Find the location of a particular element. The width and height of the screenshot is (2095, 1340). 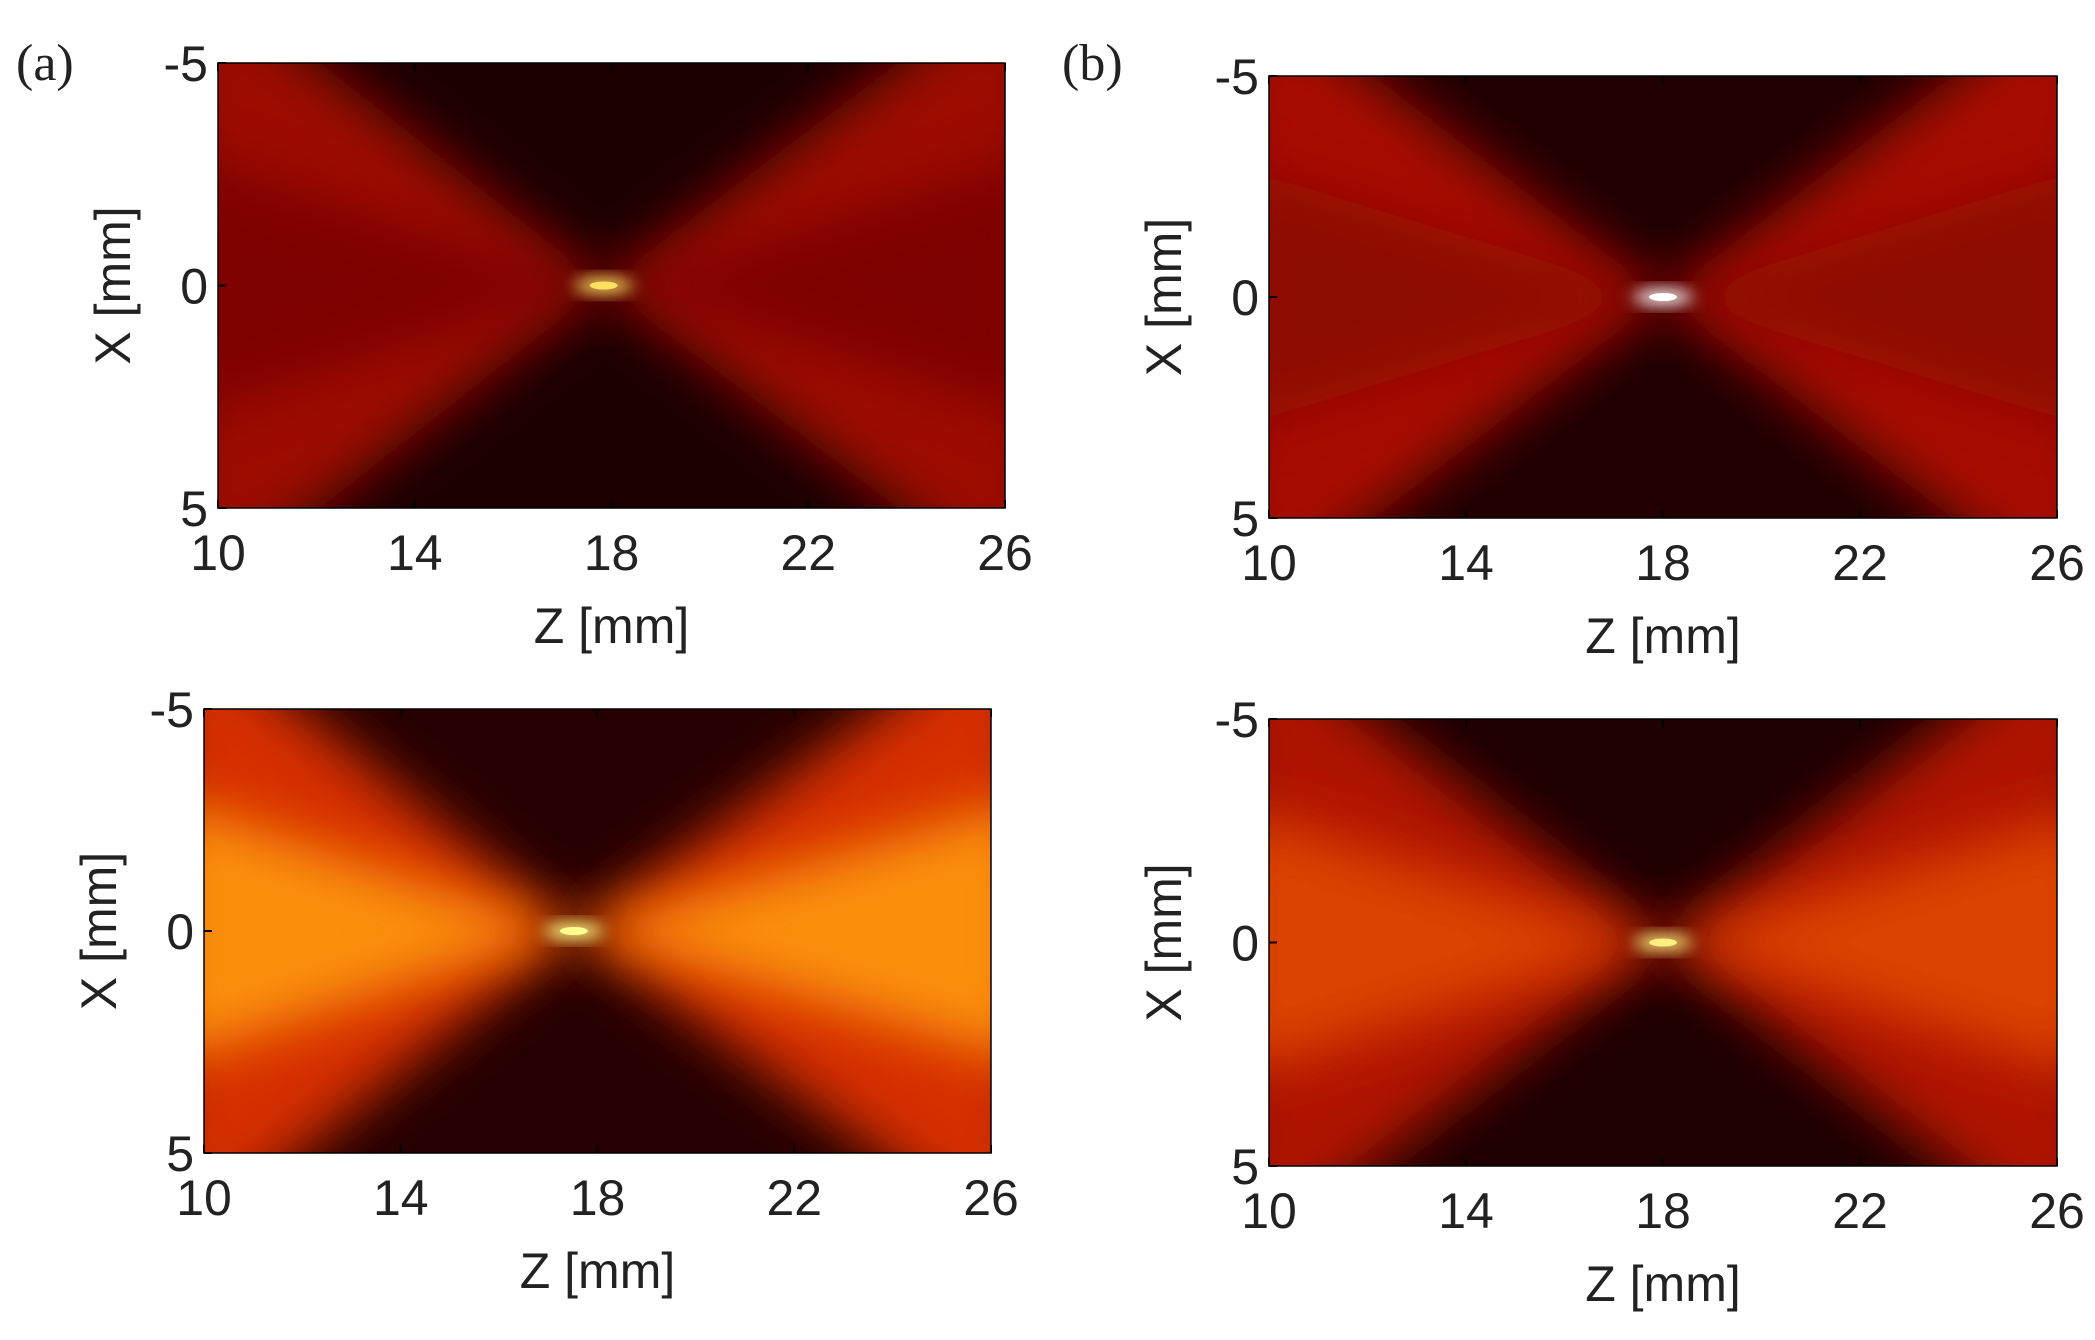

panel-label: (a) is located at coordinates (45, 63).